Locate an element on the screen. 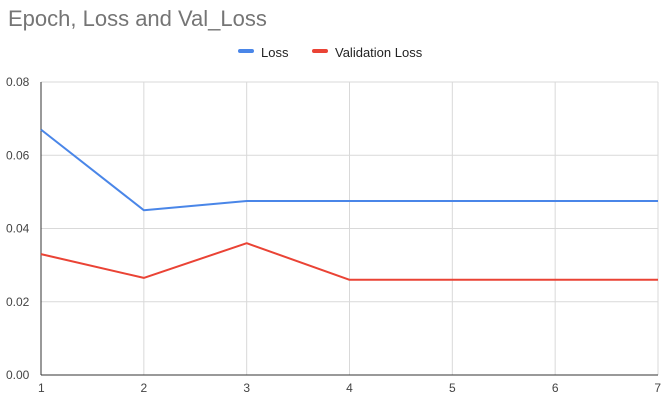 The height and width of the screenshot is (411, 672). x-tick-label: 6 is located at coordinates (555, 388).